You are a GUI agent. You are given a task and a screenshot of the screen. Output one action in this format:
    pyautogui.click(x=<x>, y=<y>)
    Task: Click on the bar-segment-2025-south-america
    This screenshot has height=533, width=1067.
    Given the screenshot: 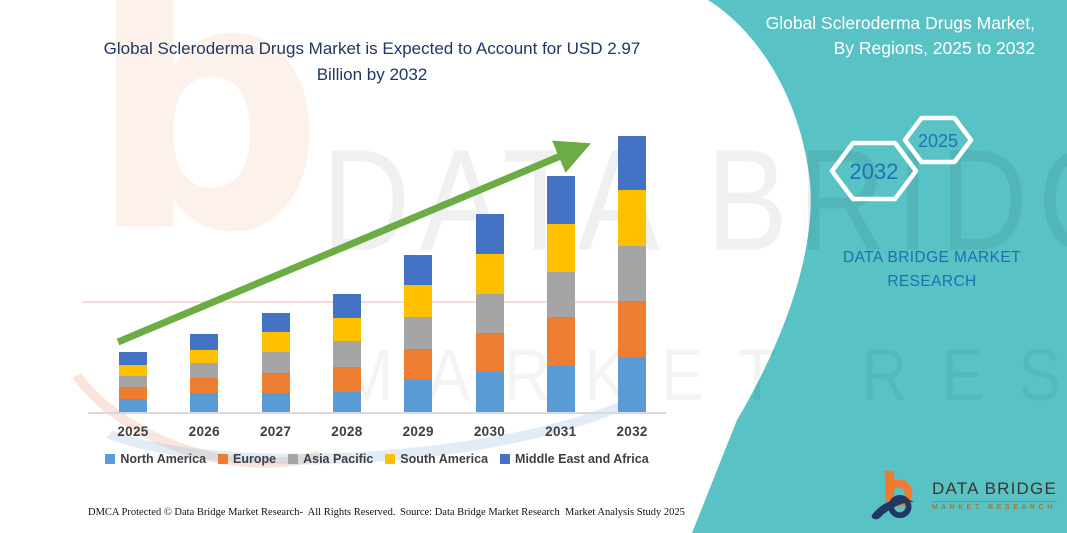 What is the action you would take?
    pyautogui.click(x=133, y=370)
    